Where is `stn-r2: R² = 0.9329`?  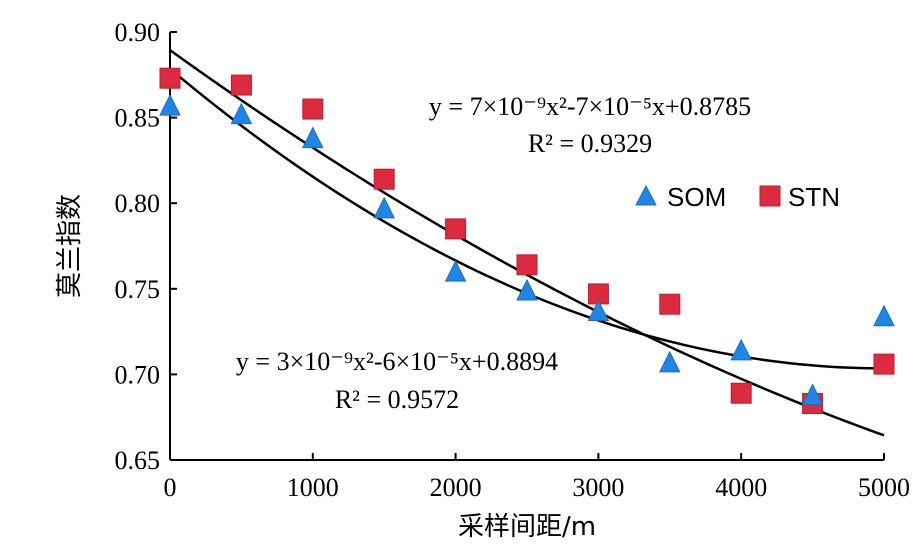
stn-r2: R² = 0.9329 is located at coordinates (590, 143).